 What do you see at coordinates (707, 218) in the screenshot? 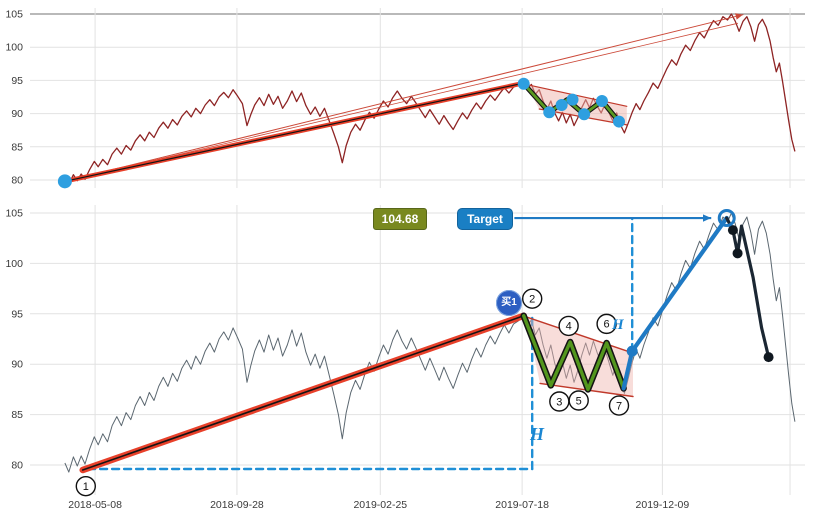
I see `target-arrow-head` at bounding box center [707, 218].